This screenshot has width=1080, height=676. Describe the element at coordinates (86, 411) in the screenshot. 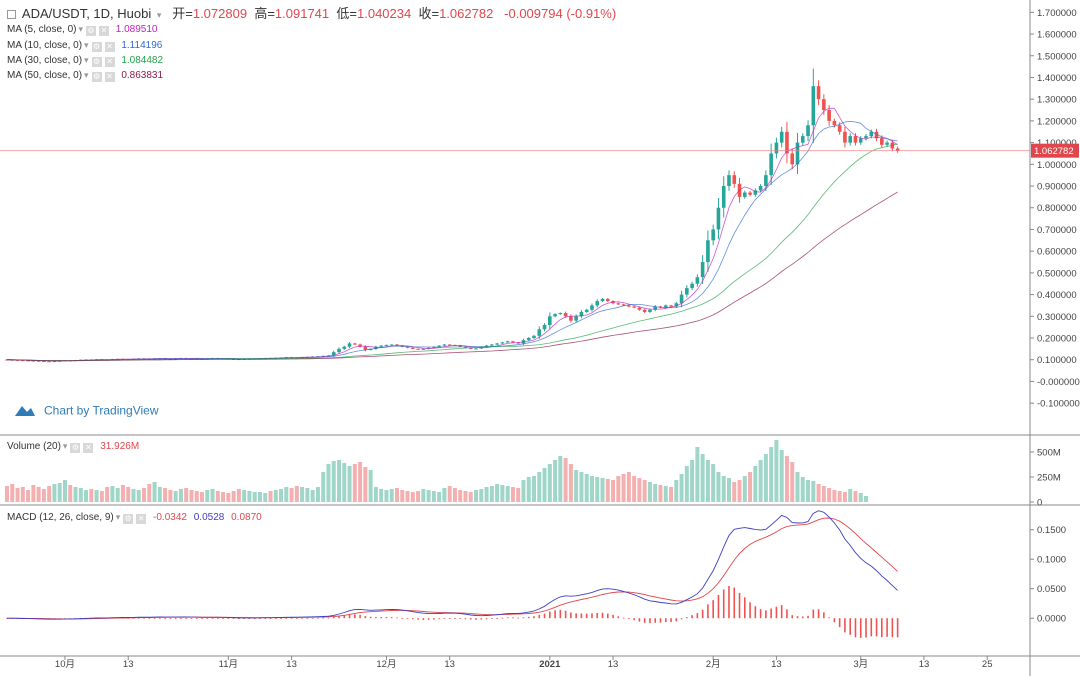

I see `tradingview-watermark: Chart by TradingView` at that location.